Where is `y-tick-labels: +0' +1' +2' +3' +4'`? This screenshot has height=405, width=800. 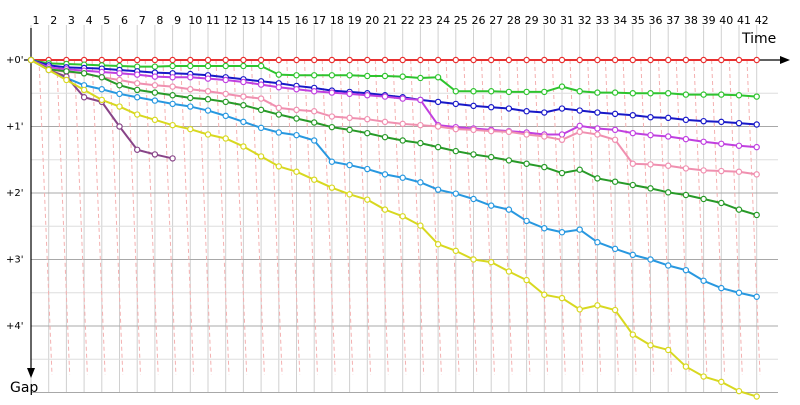 y-tick-labels: +0' +1' +2' +3' +4' is located at coordinates (15, 193).